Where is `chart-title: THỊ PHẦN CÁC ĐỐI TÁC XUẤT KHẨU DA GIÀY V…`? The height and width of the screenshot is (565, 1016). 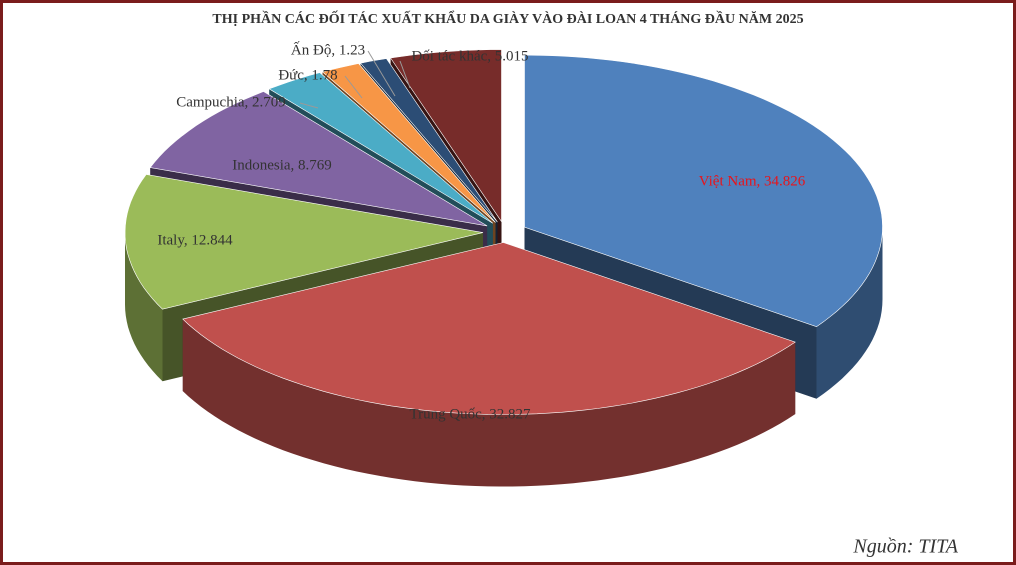
chart-title: THỊ PHẦN CÁC ĐỐI TÁC XUẤT KHẨU DA GIÀY V… is located at coordinates (507, 18).